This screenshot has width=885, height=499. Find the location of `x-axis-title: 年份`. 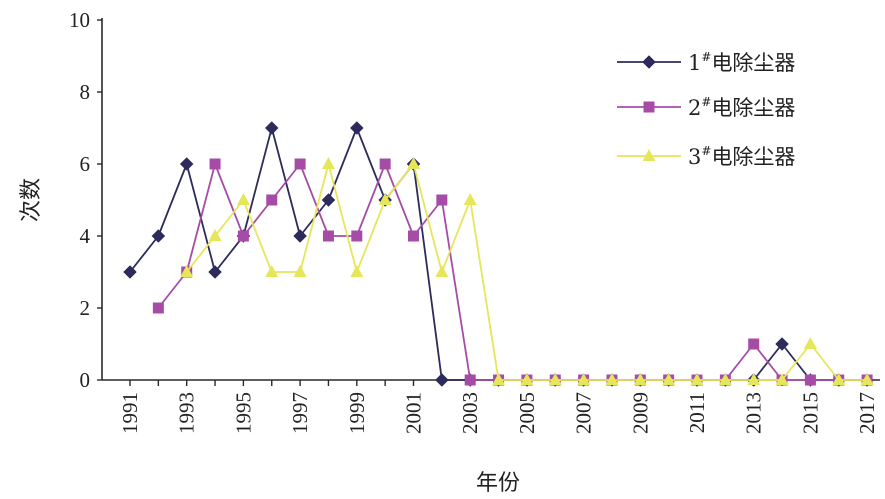

x-axis-title: 年份 is located at coordinates (498, 483).